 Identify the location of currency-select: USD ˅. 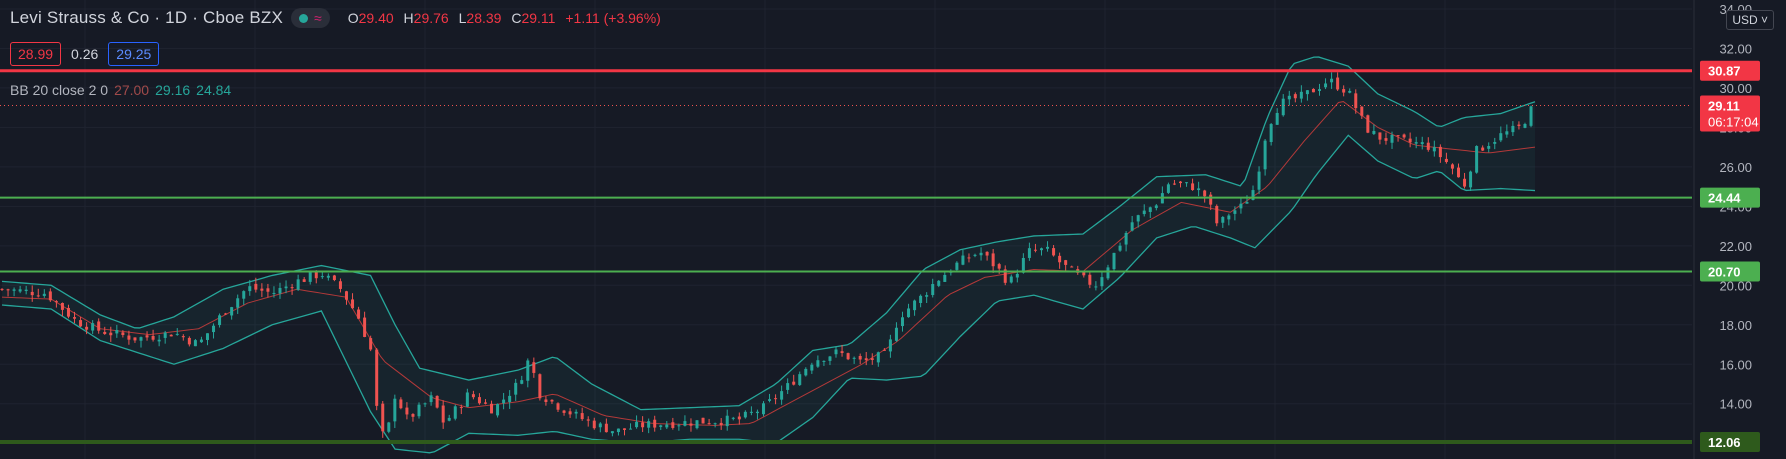
(1750, 20).